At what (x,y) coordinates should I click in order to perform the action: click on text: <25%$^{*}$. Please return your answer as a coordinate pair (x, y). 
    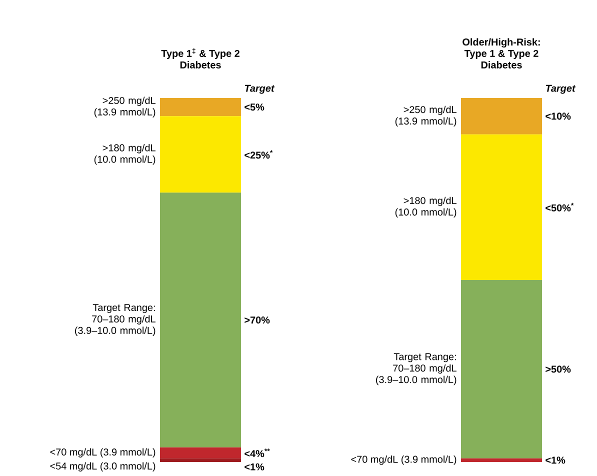
    Looking at the image, I should click on (258, 154).